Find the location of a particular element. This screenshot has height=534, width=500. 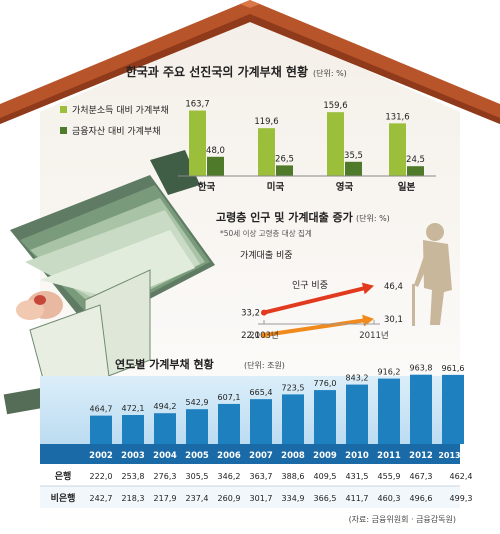

year-label-3: 2005 is located at coordinates (197, 456).